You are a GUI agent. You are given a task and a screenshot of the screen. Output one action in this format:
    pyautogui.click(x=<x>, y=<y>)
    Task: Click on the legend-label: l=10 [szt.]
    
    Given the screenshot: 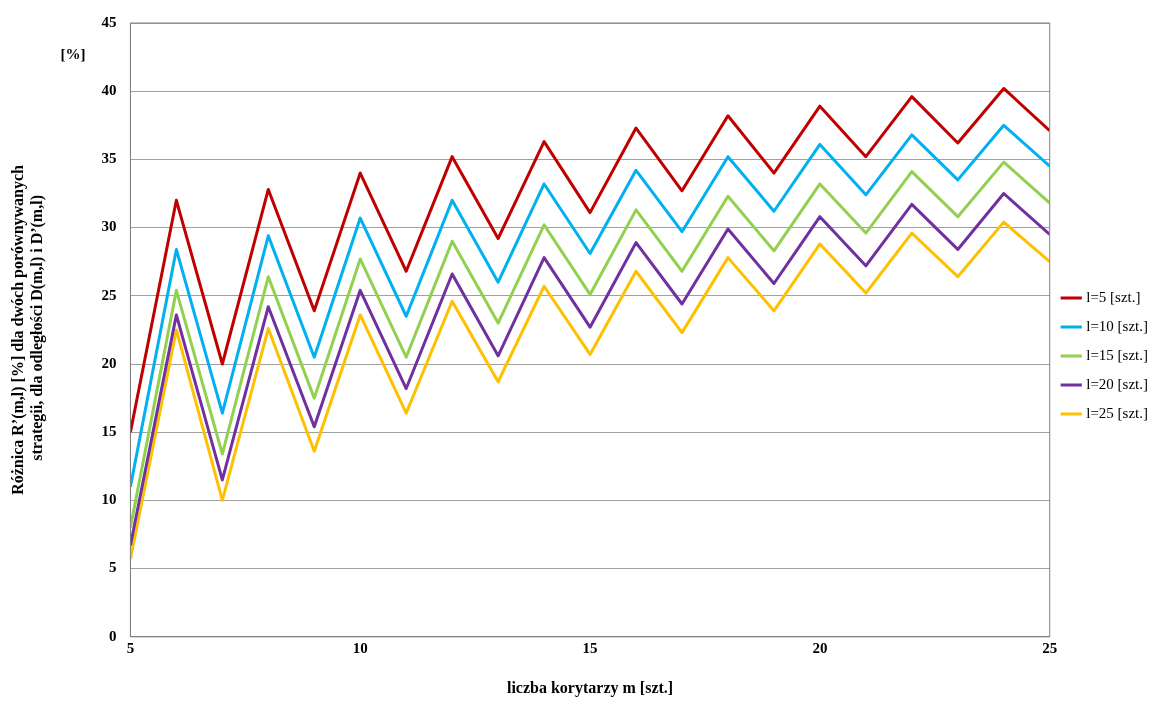 What is the action you would take?
    pyautogui.click(x=1117, y=325)
    